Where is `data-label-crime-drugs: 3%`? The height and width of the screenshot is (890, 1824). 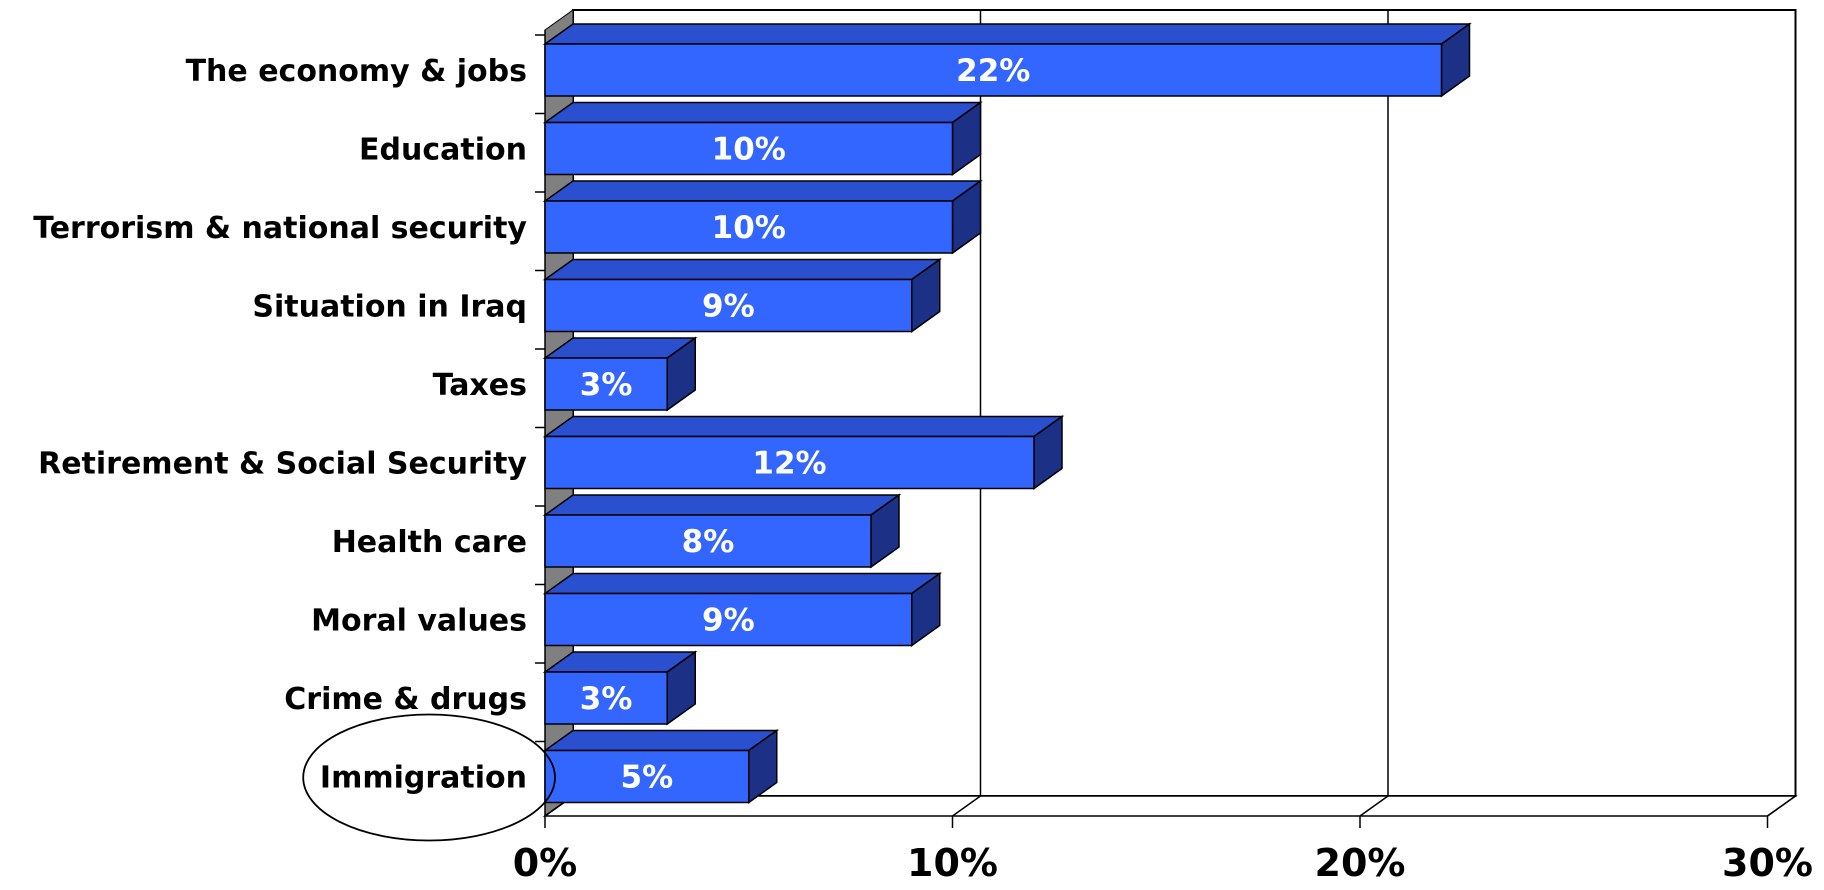 data-label-crime-drugs: 3% is located at coordinates (606, 699).